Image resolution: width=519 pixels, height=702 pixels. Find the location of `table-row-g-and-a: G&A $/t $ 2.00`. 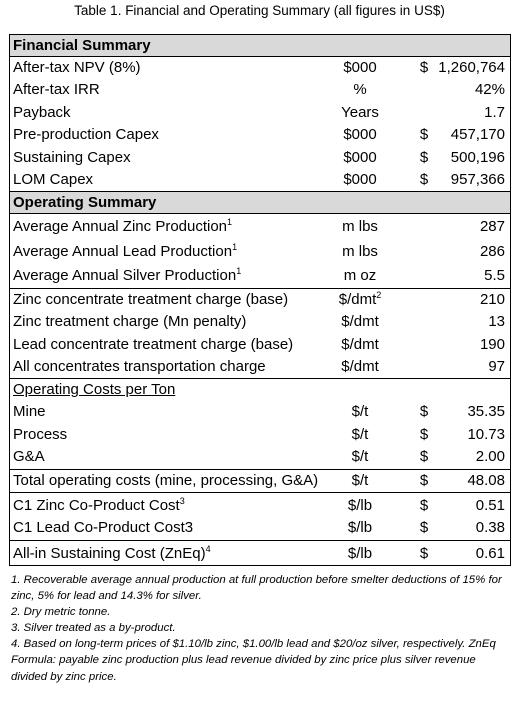

table-row-g-and-a: G&A $/t $ 2.00 is located at coordinates (260, 458).